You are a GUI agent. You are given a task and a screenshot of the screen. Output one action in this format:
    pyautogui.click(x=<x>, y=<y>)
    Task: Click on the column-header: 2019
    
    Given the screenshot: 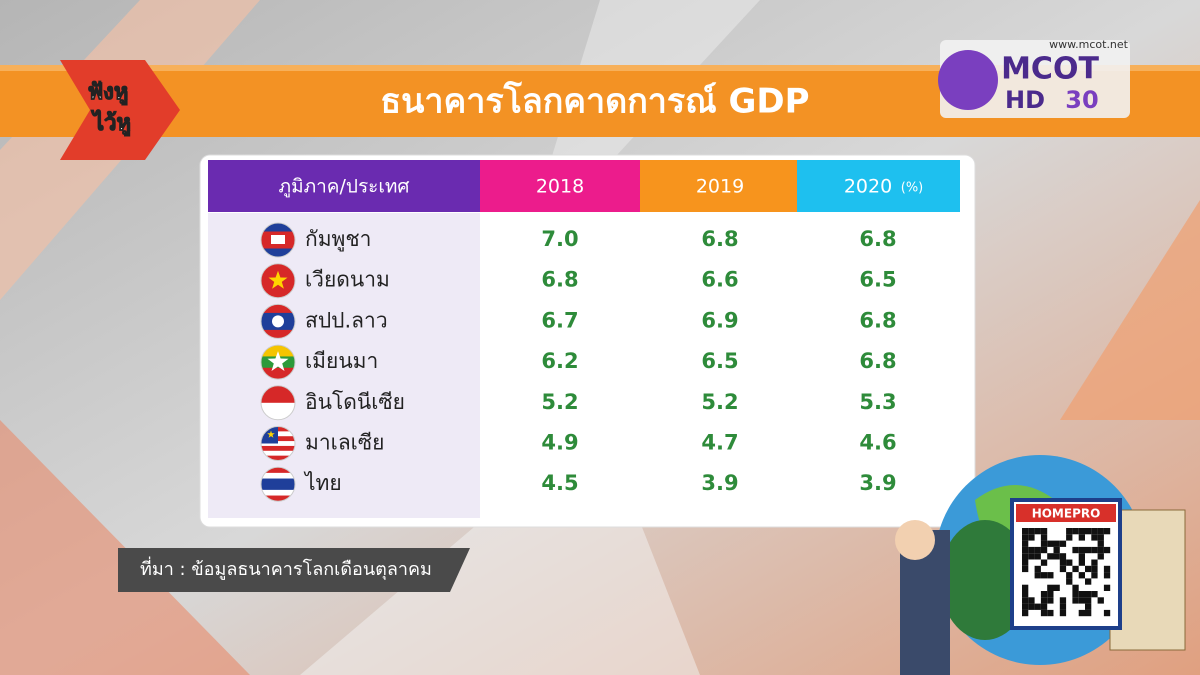 What is the action you would take?
    pyautogui.click(x=720, y=187)
    